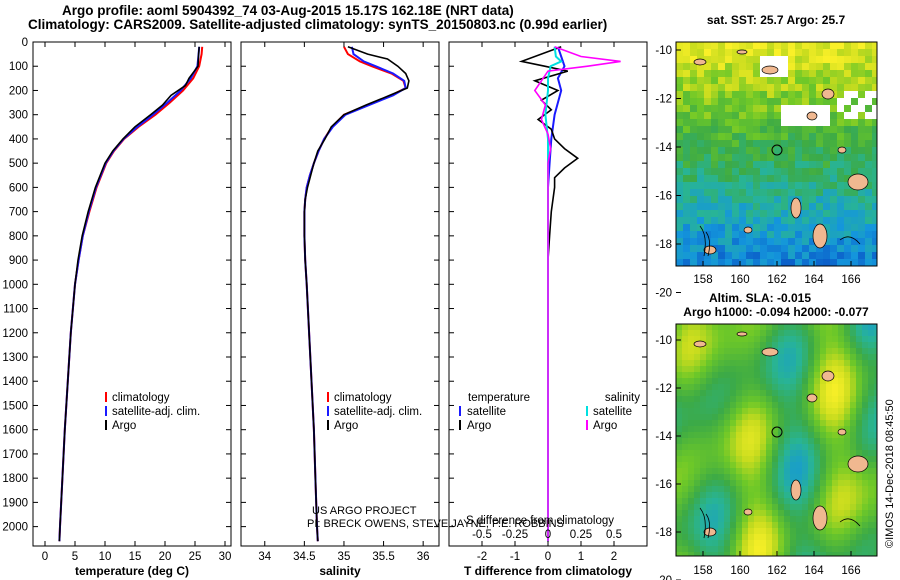 This screenshot has width=900, height=580. Describe the element at coordinates (346, 426) in the screenshot. I see `legend-label-argo: Argo` at that location.